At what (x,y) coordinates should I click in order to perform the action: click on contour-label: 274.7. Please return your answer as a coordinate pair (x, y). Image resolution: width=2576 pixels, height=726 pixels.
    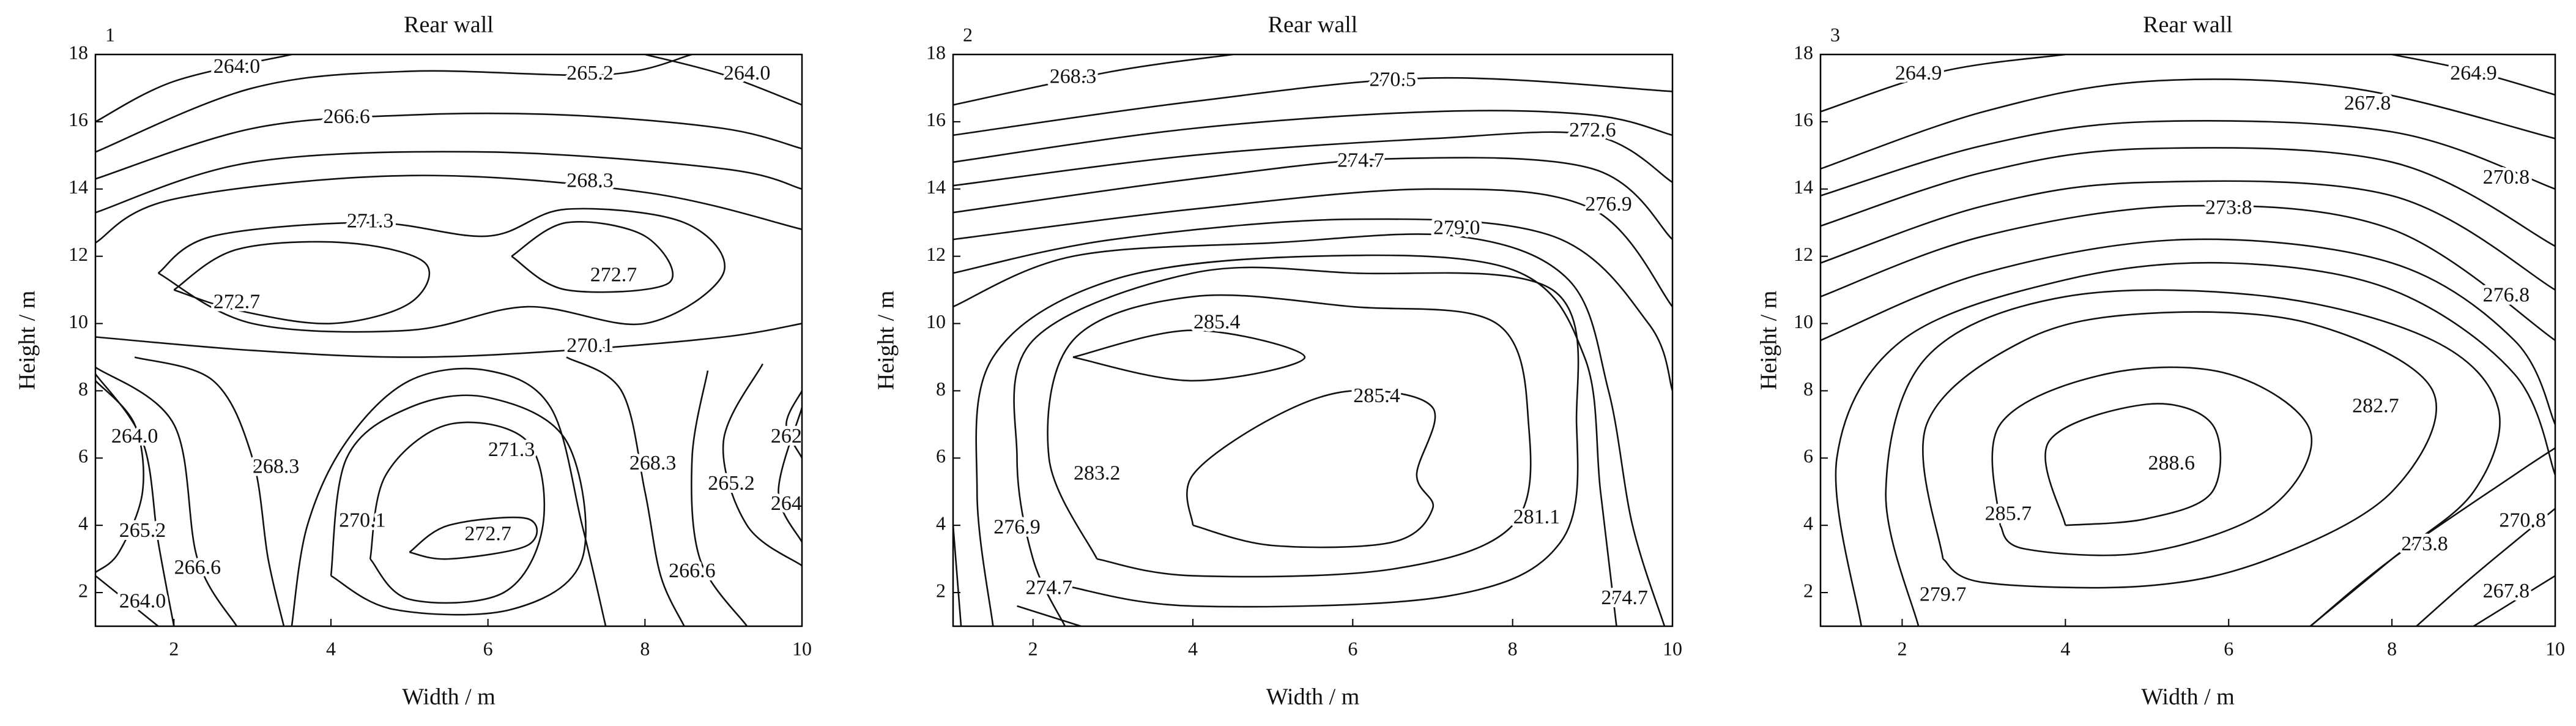
    Looking at the image, I should click on (1624, 597).